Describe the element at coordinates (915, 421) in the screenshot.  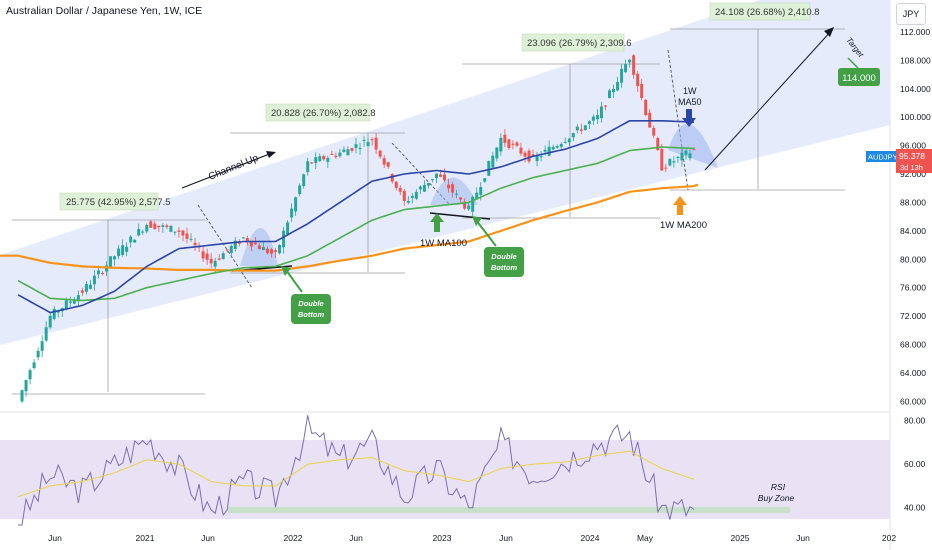
I see `rsi-tick-label: 80.00` at that location.